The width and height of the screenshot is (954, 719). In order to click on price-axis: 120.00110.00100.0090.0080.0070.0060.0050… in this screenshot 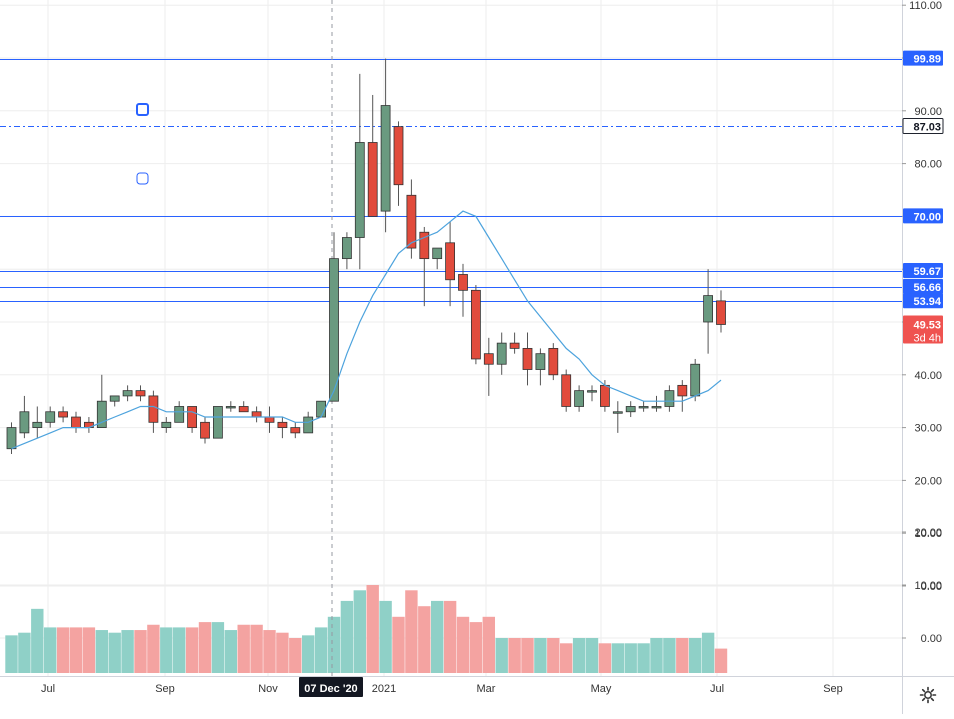, I will do `click(923, 357)`.